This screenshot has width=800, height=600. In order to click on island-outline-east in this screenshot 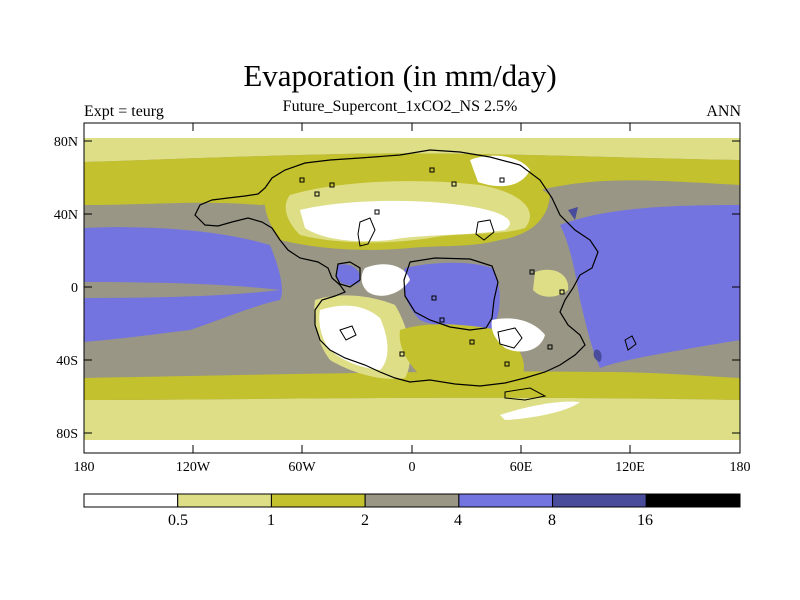, I will do `click(630, 343)`.